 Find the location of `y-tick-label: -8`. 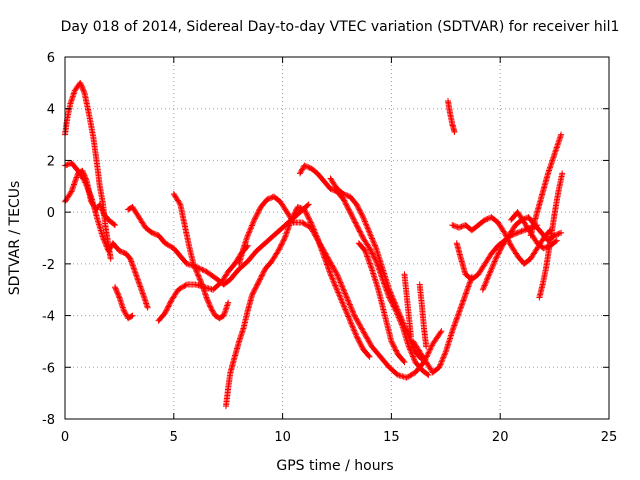

y-tick-label: -8 is located at coordinates (48, 420).